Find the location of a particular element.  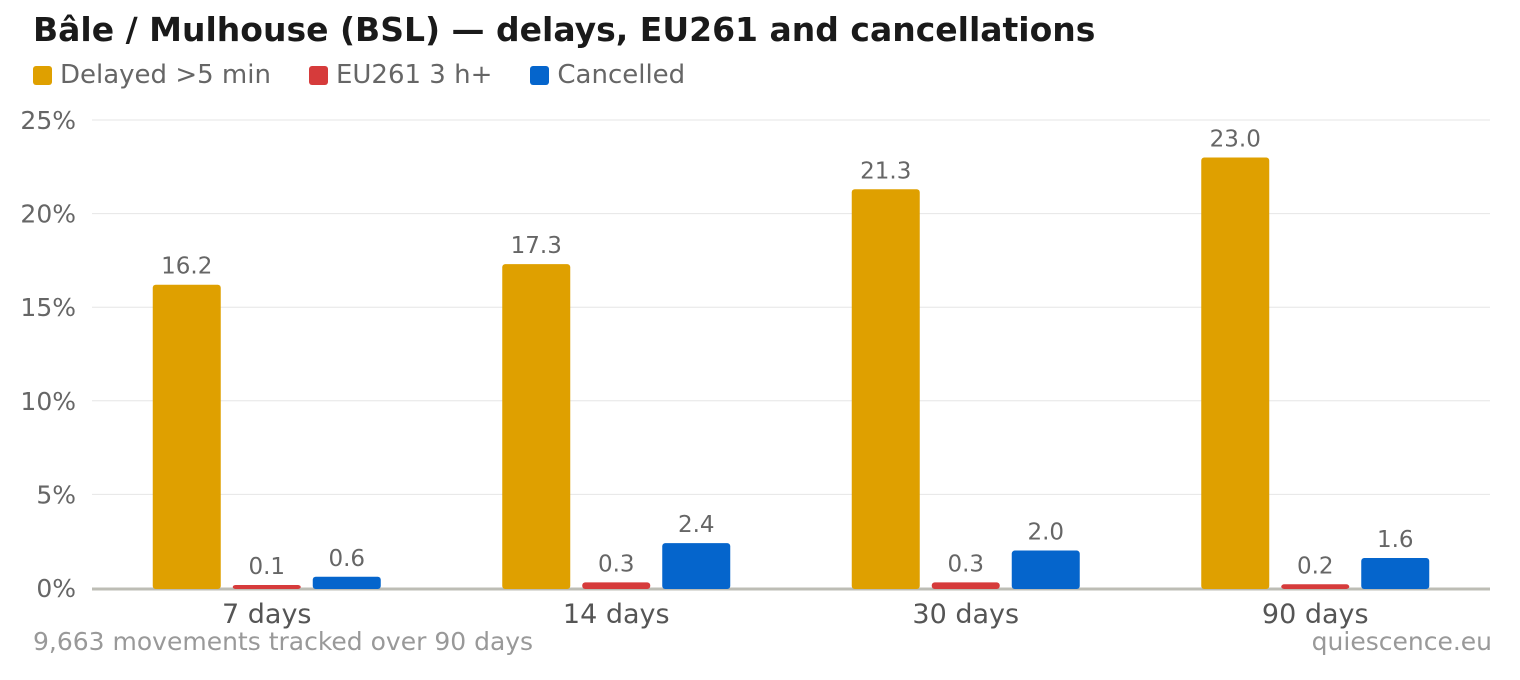

legend-item-2: Cancelled is located at coordinates (607, 75).